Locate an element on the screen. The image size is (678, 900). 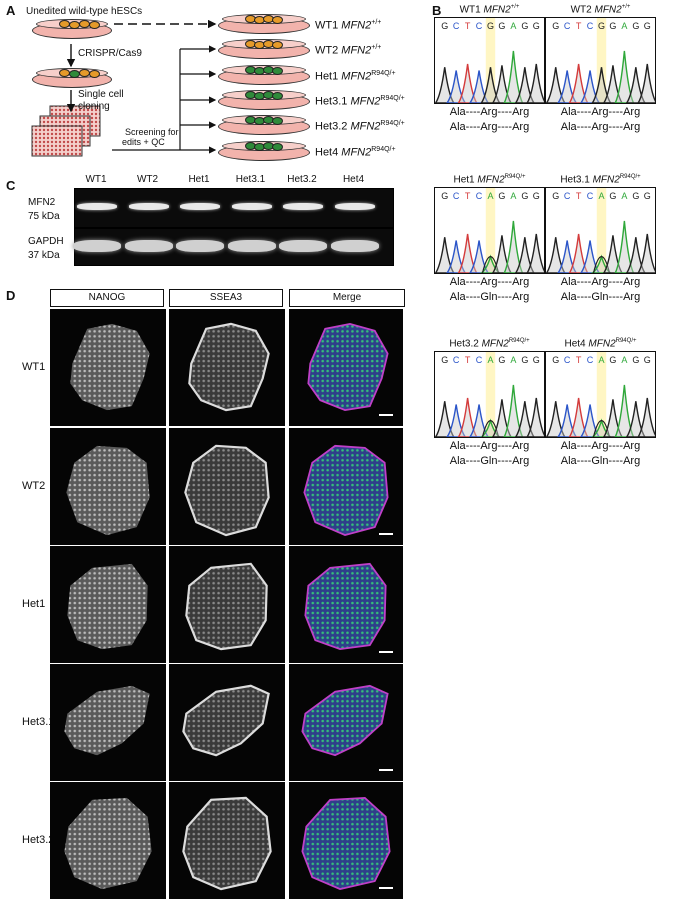
clone-label: WT1 MFN2+/+ is located at coordinates (348, 25).